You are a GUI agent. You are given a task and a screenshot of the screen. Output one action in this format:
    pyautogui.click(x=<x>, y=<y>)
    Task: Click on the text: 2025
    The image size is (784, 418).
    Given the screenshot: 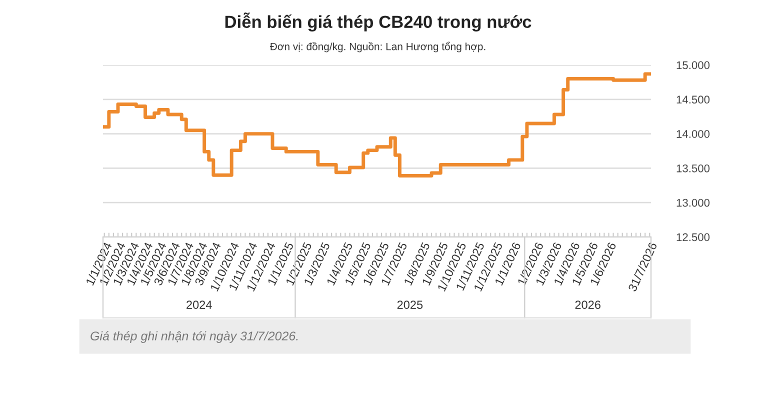 What is the action you would take?
    pyautogui.click(x=410, y=304)
    